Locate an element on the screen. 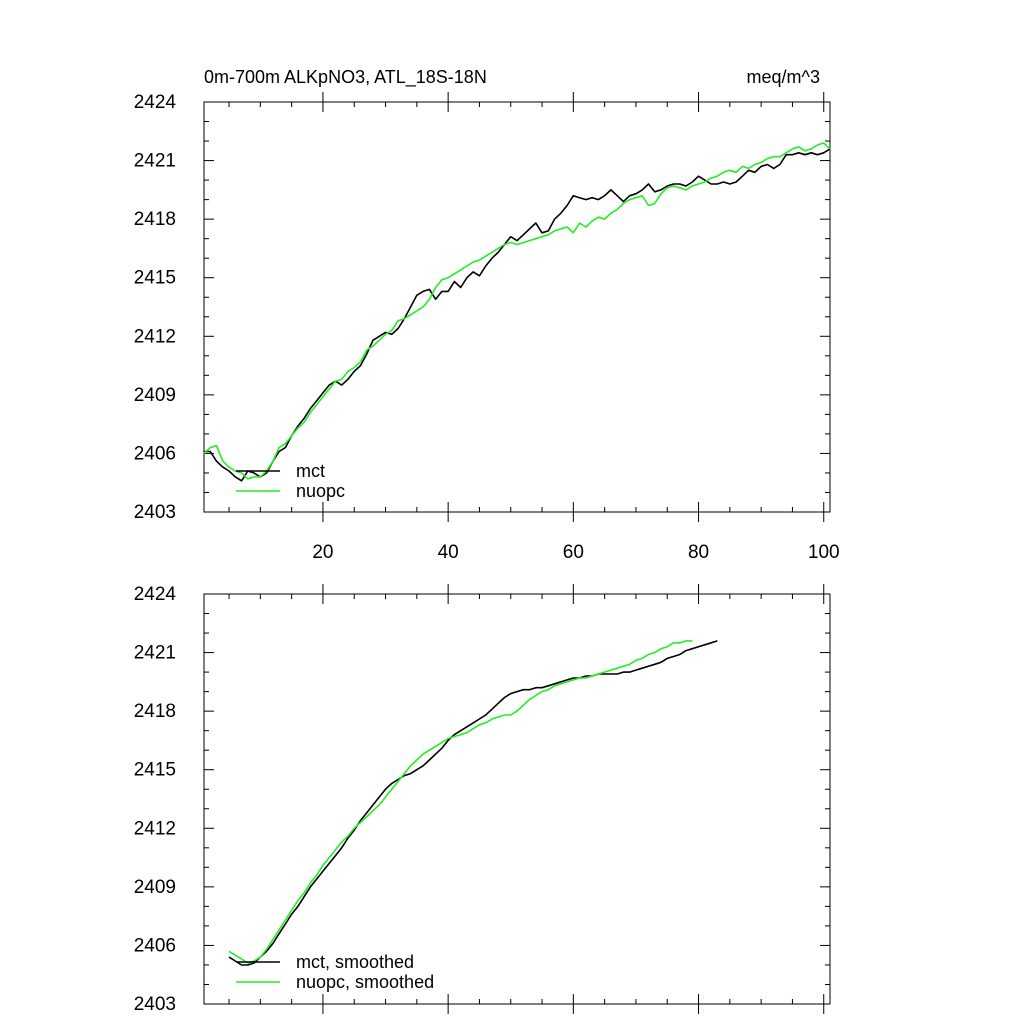 The height and width of the screenshot is (1024, 1024). x-tick-label: 60 is located at coordinates (573, 552).